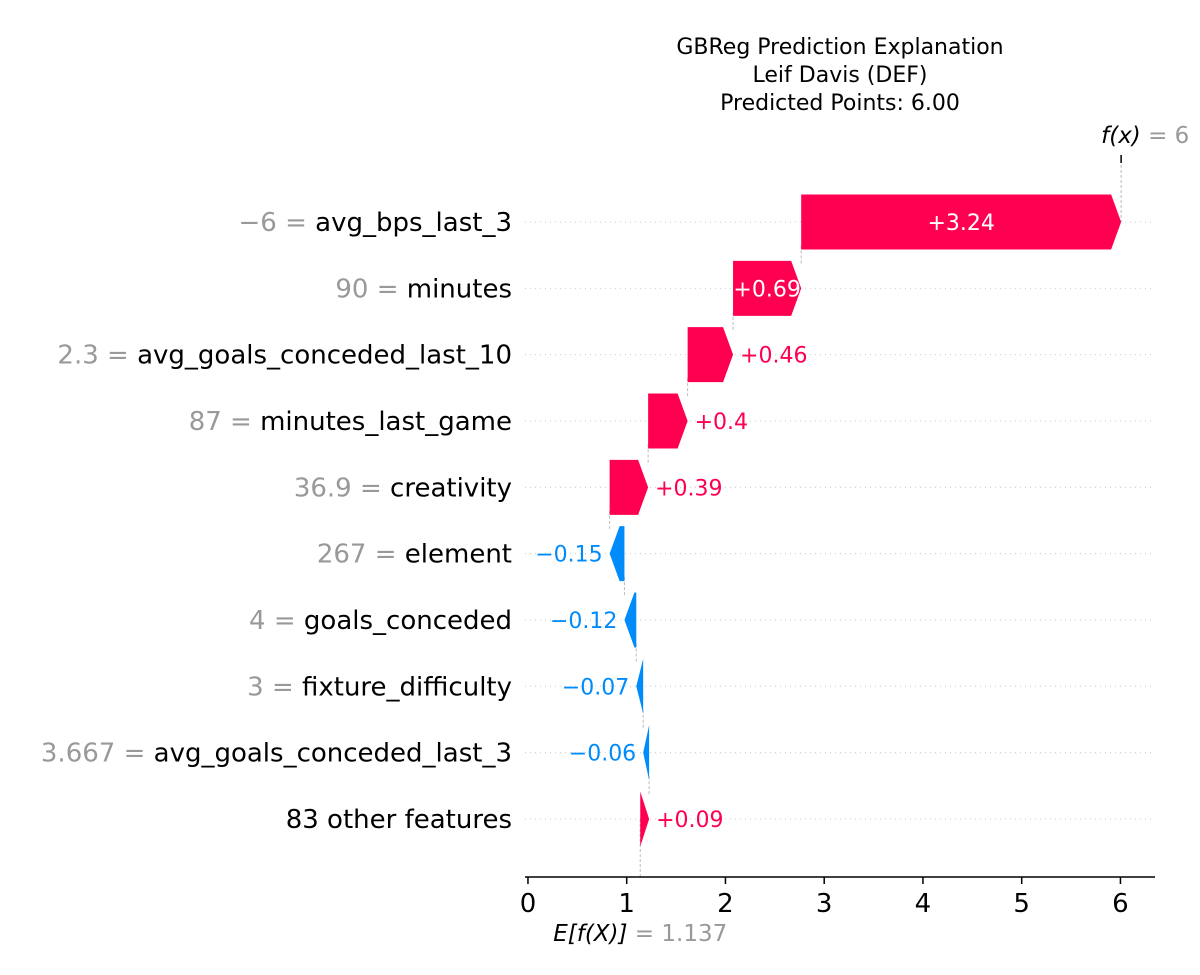 Image resolution: width=1200 pixels, height=975 pixels. I want to click on feature-name: avg_goals_conceded_last_3, so click(333, 754).